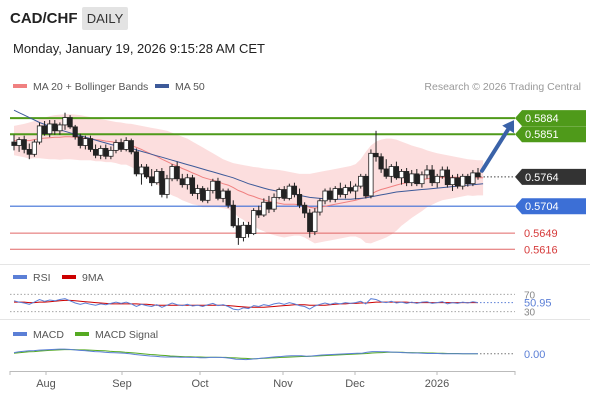 The width and height of the screenshot is (590, 400). Describe the element at coordinates (541, 234) in the screenshot. I see `level-value: 0.5649` at that location.